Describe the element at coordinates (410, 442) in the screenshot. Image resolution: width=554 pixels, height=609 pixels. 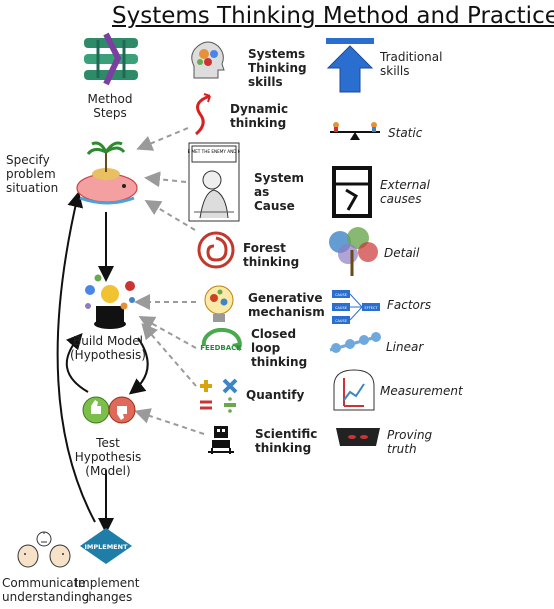
I see `traditional-proving: Proving truth` at that location.